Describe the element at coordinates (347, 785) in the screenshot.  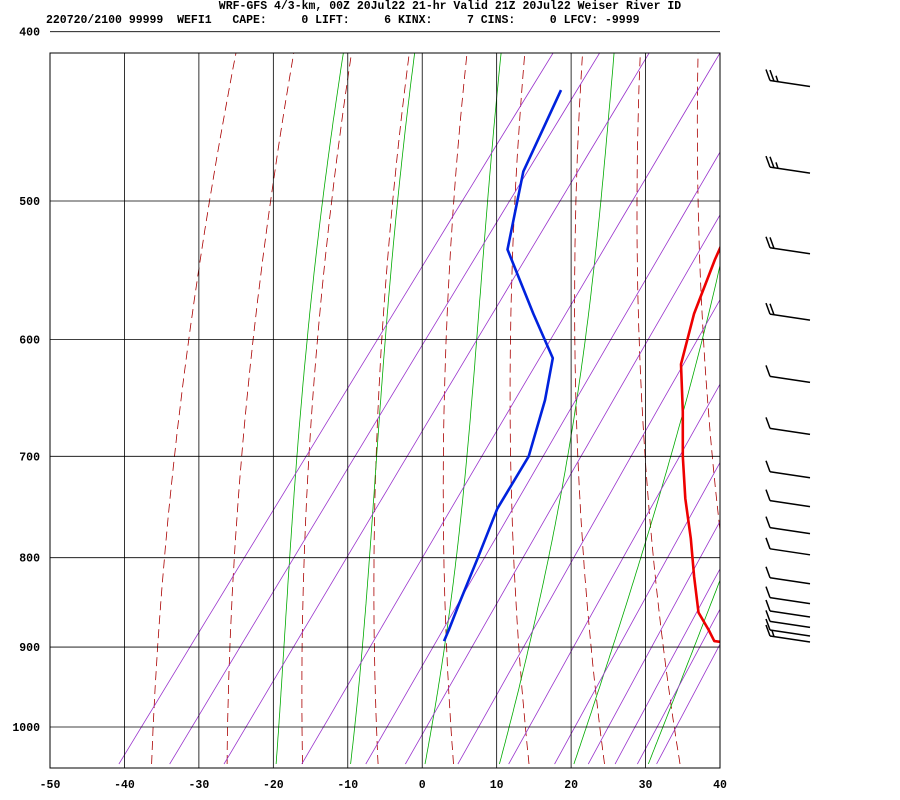
I see `x-tick-label: -10` at that location.